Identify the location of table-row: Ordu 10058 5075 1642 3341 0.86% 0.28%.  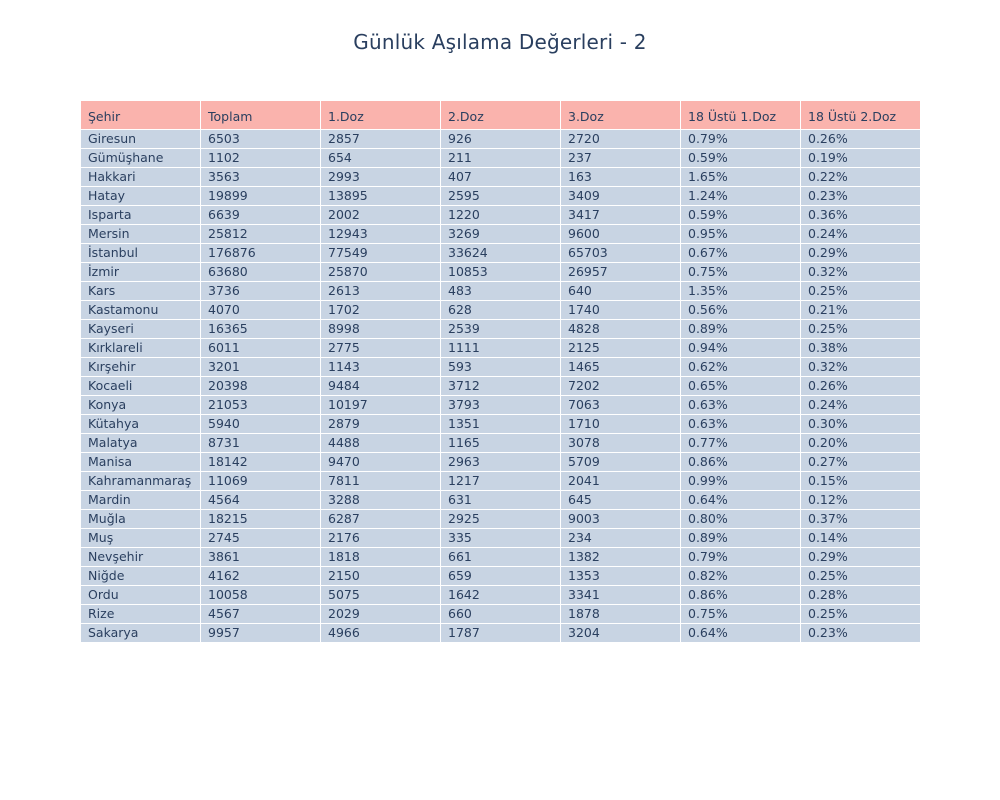
(500, 595).